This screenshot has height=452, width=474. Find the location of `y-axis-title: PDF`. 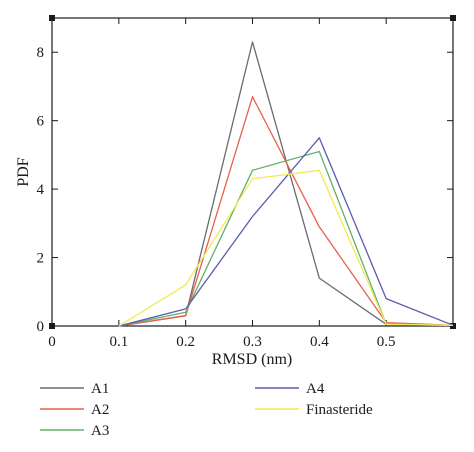

y-axis-title: PDF is located at coordinates (23, 171).